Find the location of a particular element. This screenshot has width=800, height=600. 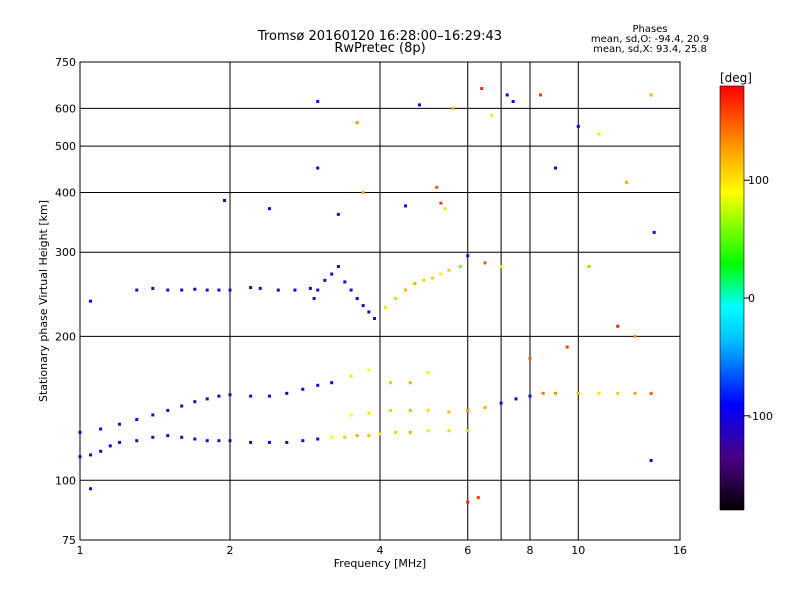

y-tick-label: 600 is located at coordinates (65, 108).